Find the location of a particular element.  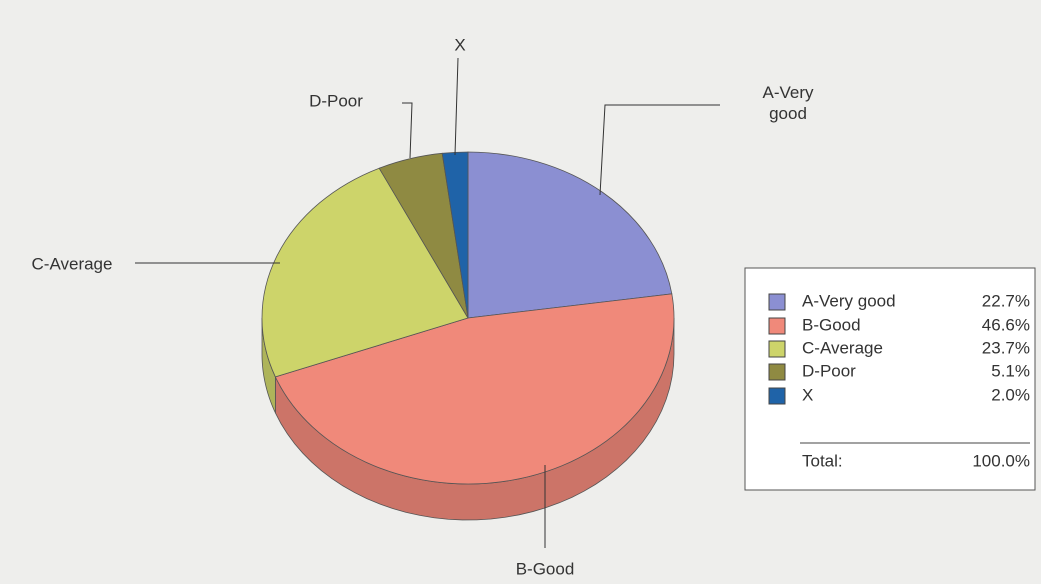

legend-label: D-Poor is located at coordinates (829, 370).